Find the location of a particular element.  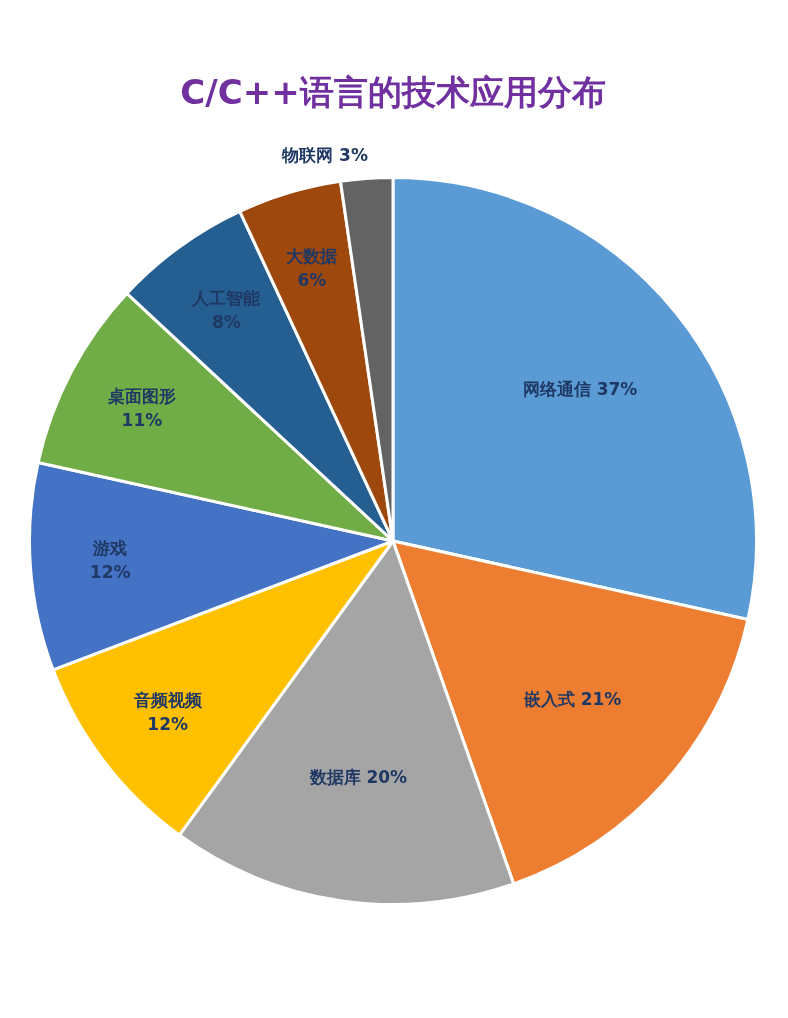

slice-label: 物联网 3% is located at coordinates (324, 154).